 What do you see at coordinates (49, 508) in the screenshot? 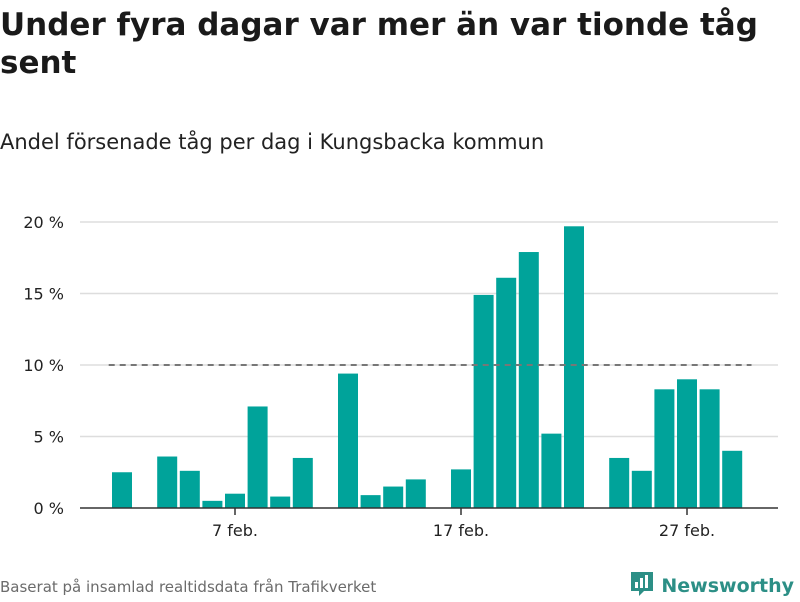
I see `y-tick-label: 0 %` at bounding box center [49, 508].